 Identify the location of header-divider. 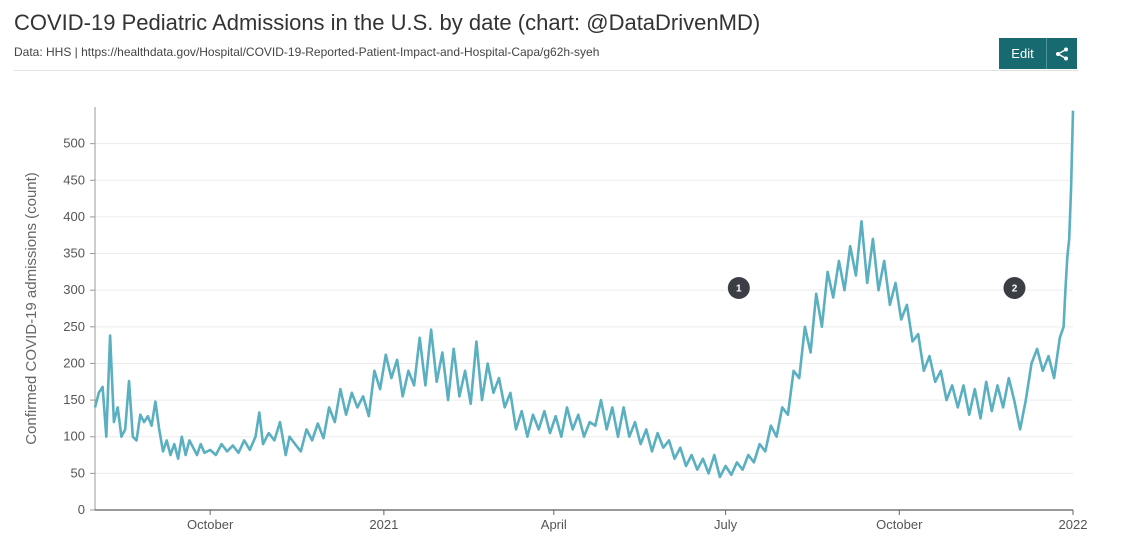
(546, 70).